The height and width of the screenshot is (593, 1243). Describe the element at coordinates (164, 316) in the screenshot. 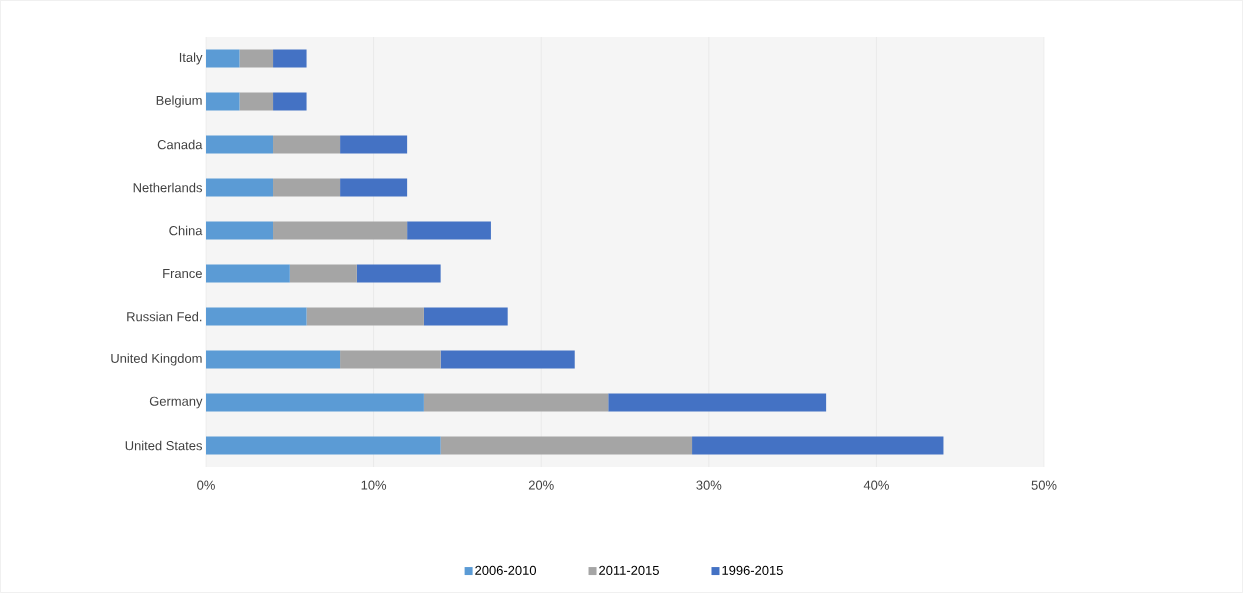

I see `y-tick-label: Russian Fed.` at that location.